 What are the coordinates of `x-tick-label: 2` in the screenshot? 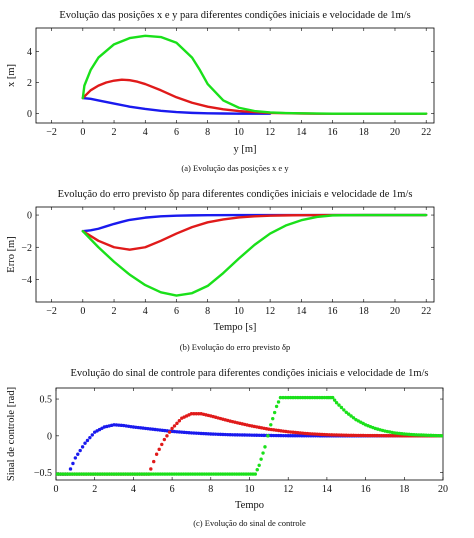 It's located at (94, 489).